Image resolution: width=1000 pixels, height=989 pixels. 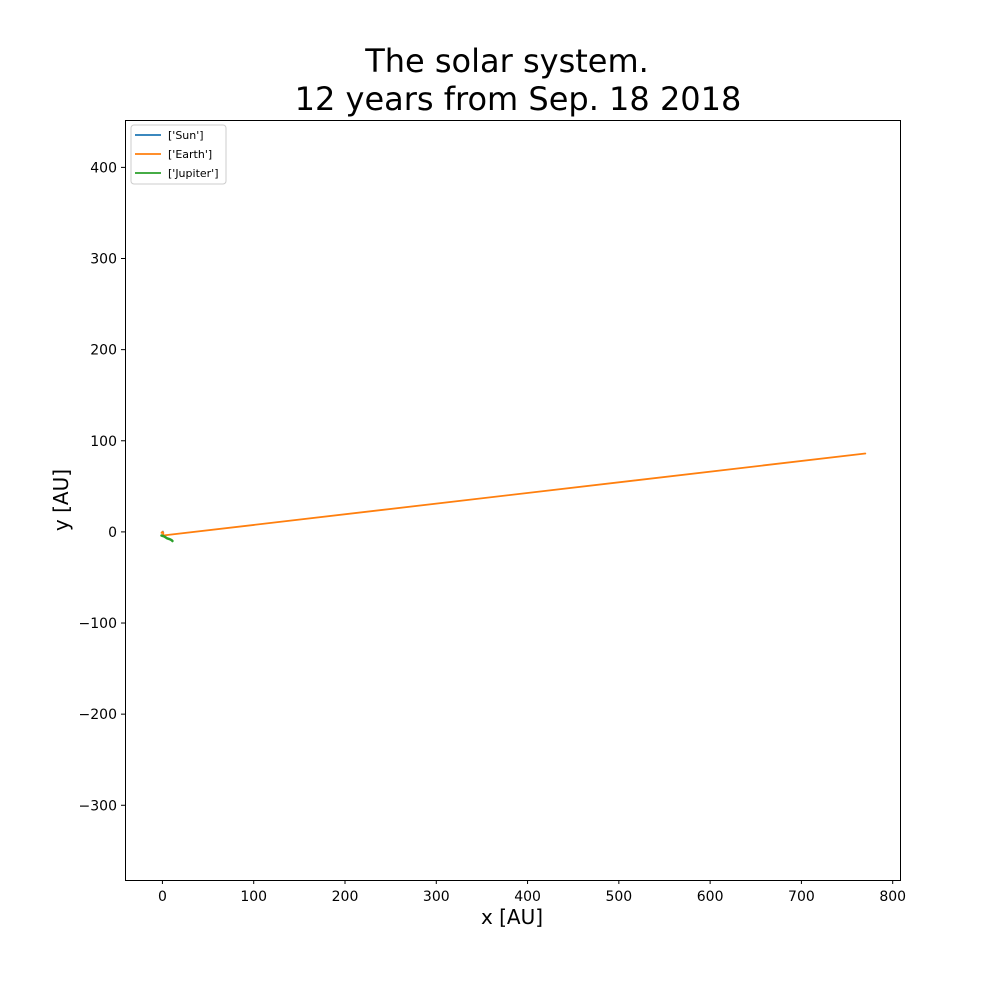 What do you see at coordinates (186, 135) in the screenshot?
I see `legend-label: ['Sun']` at bounding box center [186, 135].